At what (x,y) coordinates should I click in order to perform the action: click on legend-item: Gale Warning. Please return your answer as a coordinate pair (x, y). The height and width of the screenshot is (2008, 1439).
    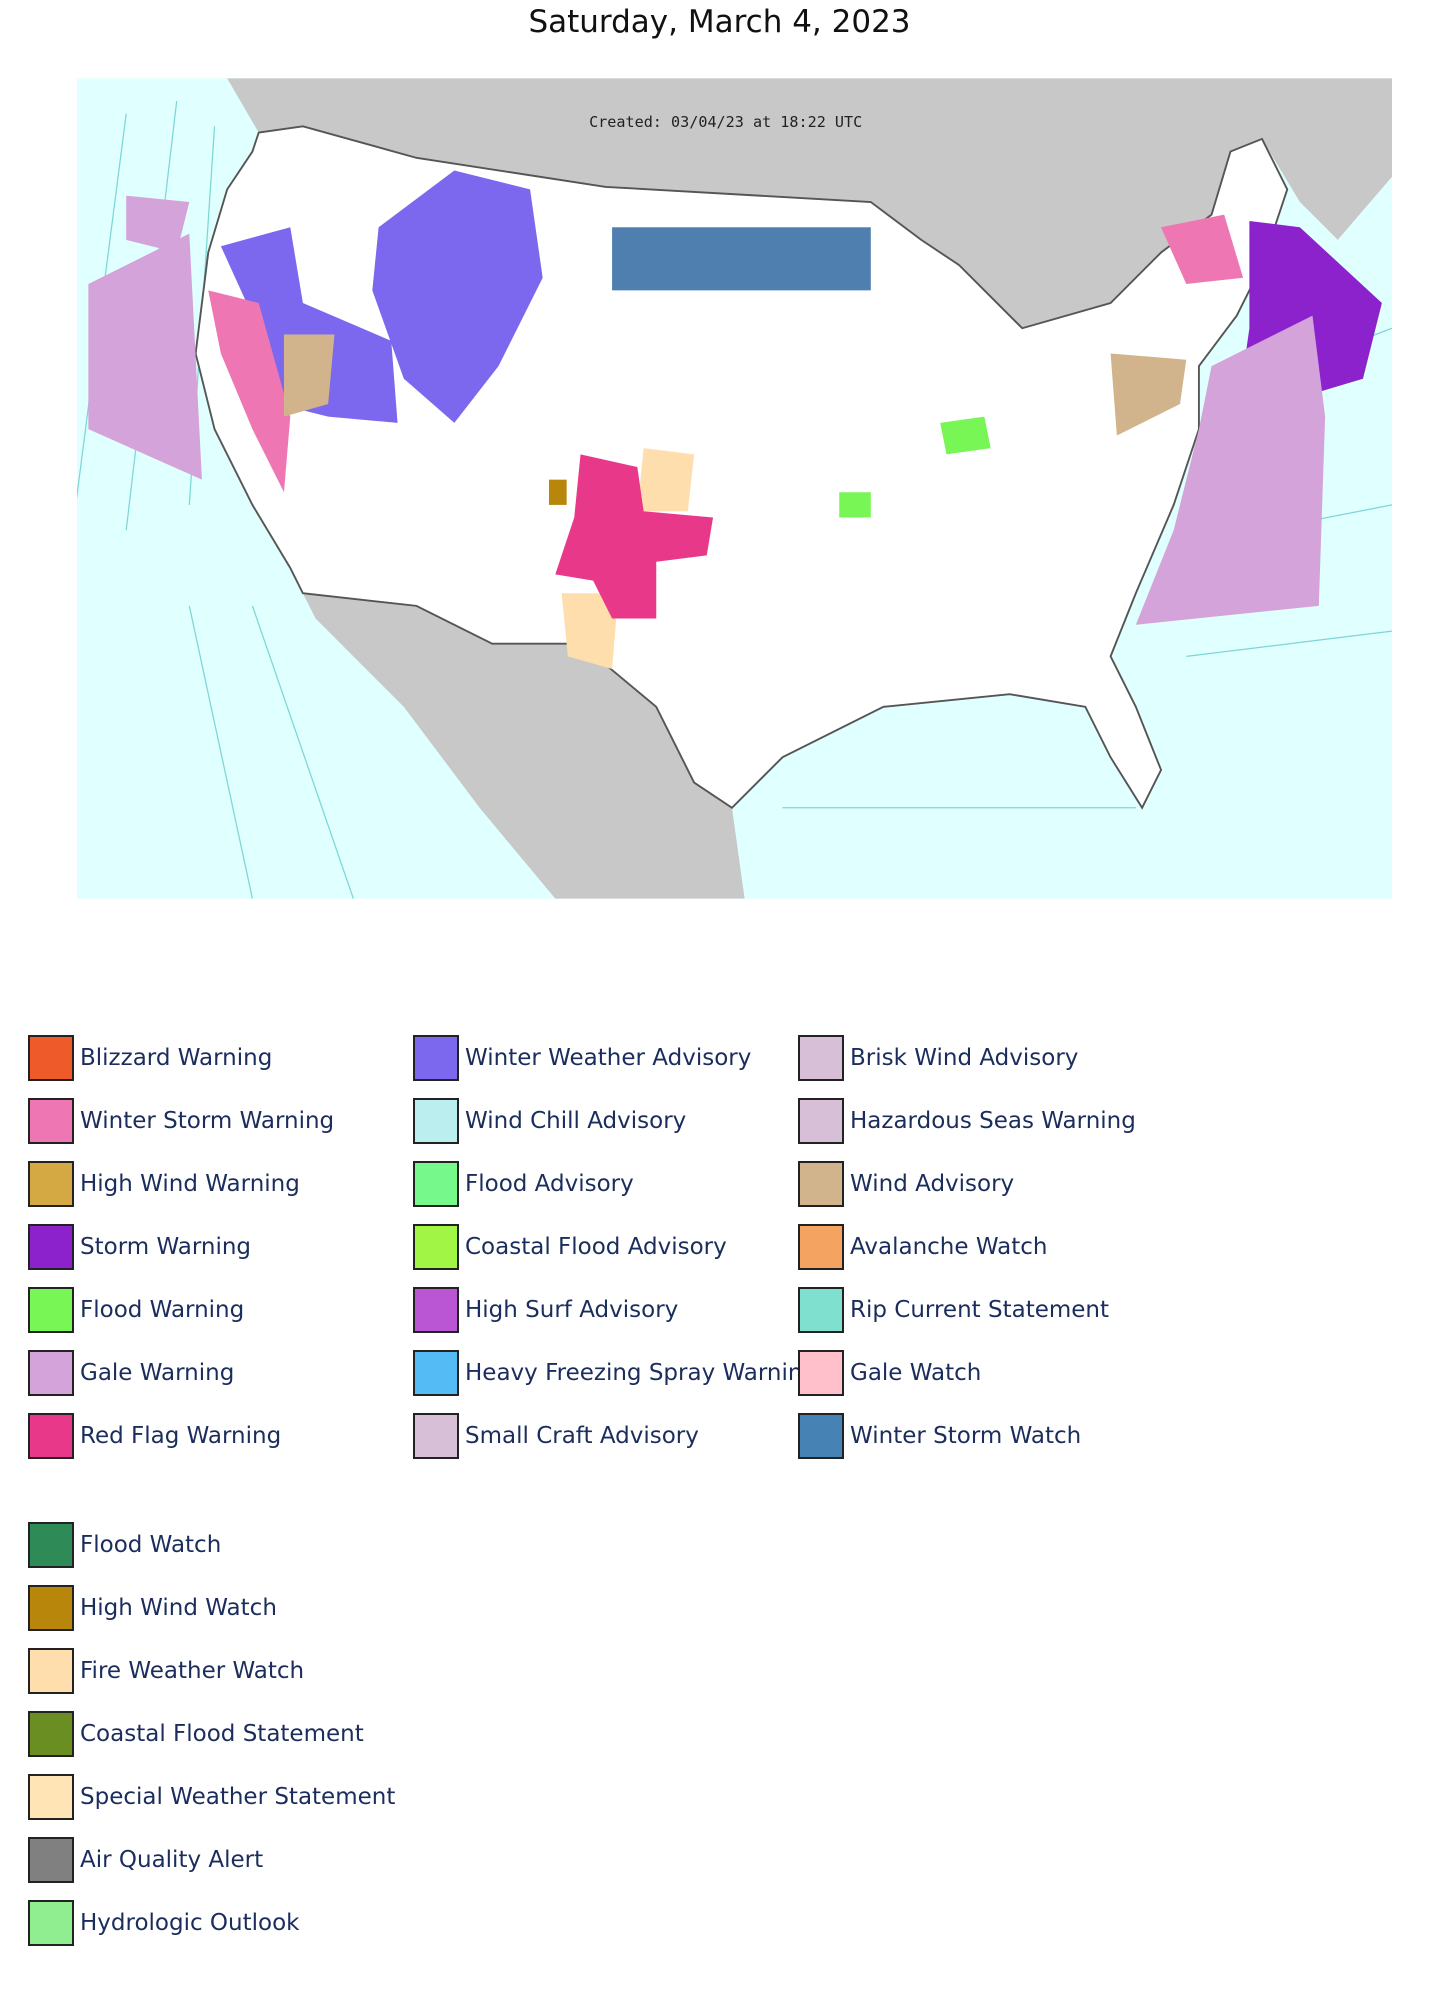
    Looking at the image, I should click on (131, 1373).